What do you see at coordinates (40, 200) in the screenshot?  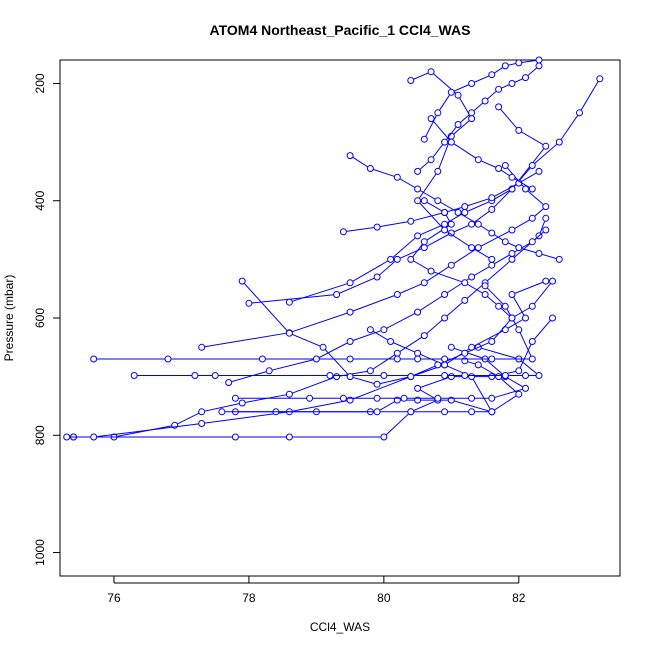 I see `y-tick-label: 400` at bounding box center [40, 200].